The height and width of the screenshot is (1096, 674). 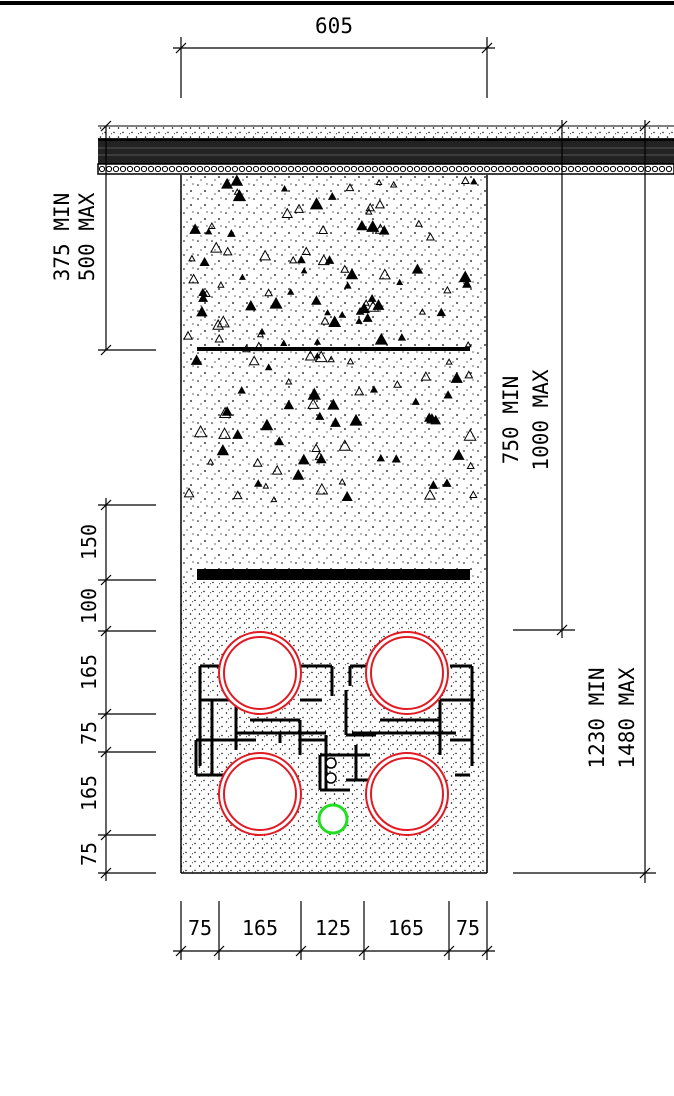 What do you see at coordinates (62, 237) in the screenshot?
I see `dim-left-depth-line1: 375 MIN` at bounding box center [62, 237].